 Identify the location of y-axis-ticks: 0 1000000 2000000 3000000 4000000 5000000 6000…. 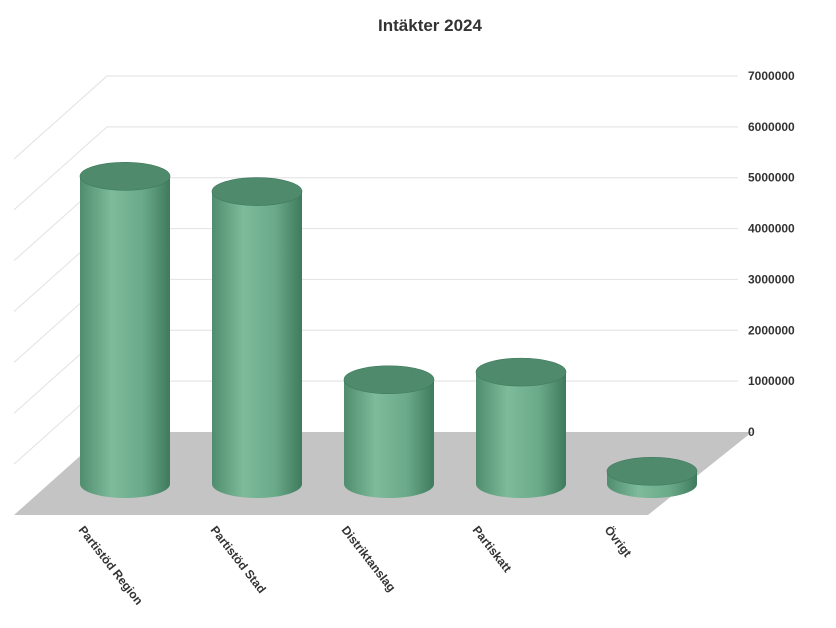
(771, 254).